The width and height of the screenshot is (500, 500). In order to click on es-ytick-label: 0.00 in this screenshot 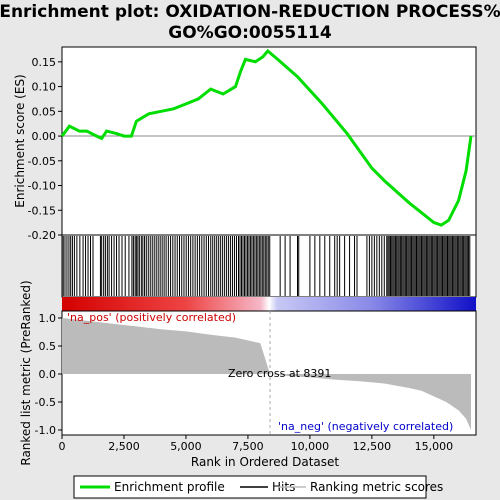, I will do `click(44, 136)`.